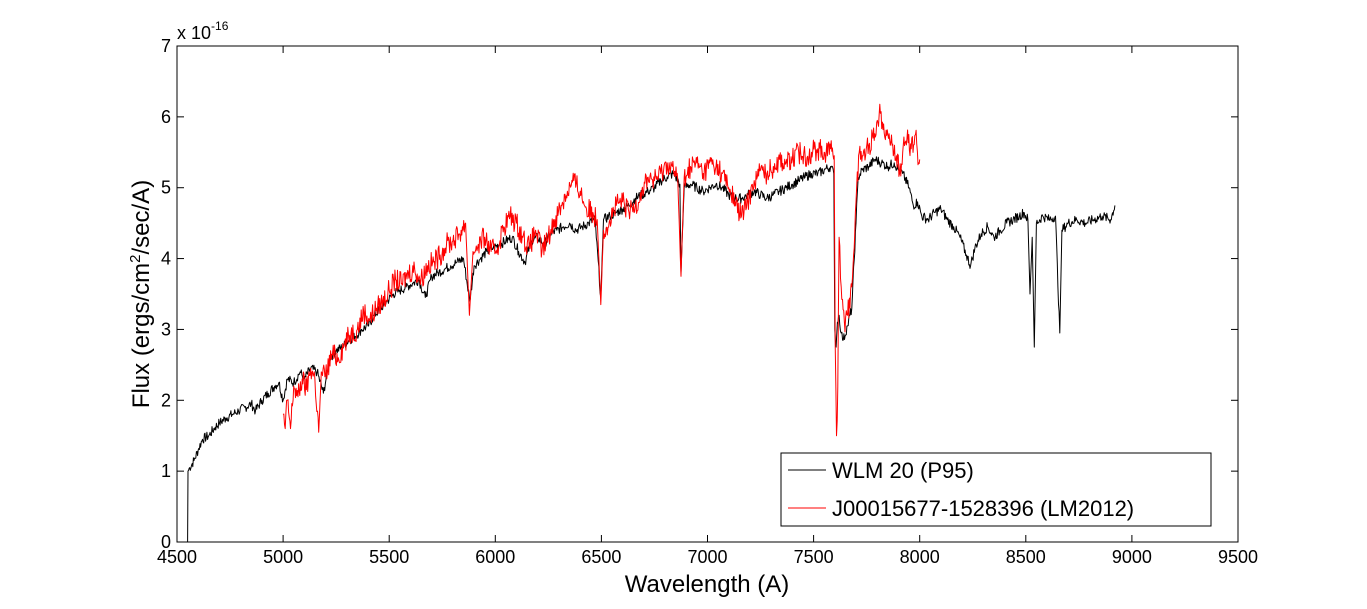 This screenshot has height=609, width=1367. Describe the element at coordinates (1026, 557) in the screenshot. I see `x-tick-label: 8500` at that location.